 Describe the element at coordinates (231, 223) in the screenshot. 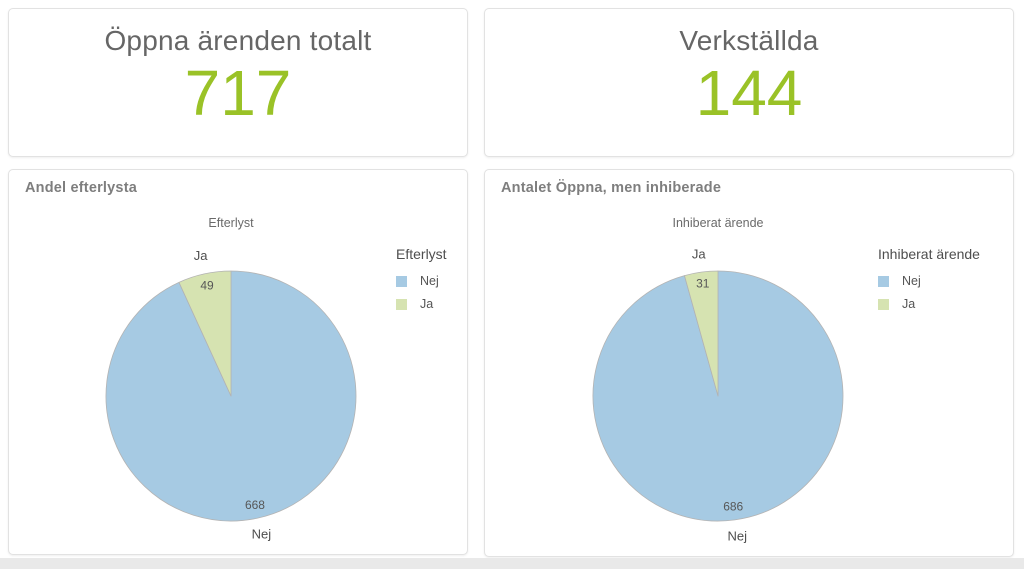

I see `pie-title: Efterlyst` at that location.